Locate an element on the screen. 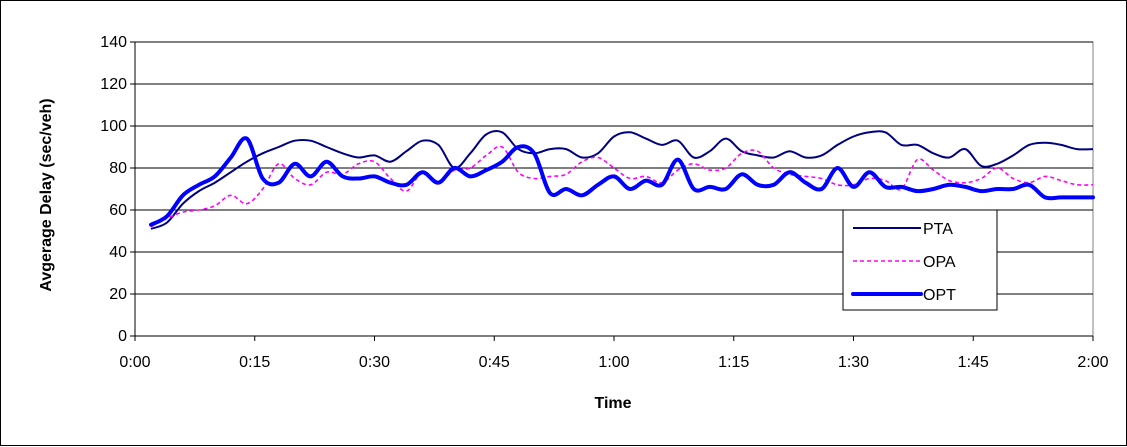 Image resolution: width=1127 pixels, height=447 pixels. x-tick-label-0:00: 0:00 is located at coordinates (134, 362).